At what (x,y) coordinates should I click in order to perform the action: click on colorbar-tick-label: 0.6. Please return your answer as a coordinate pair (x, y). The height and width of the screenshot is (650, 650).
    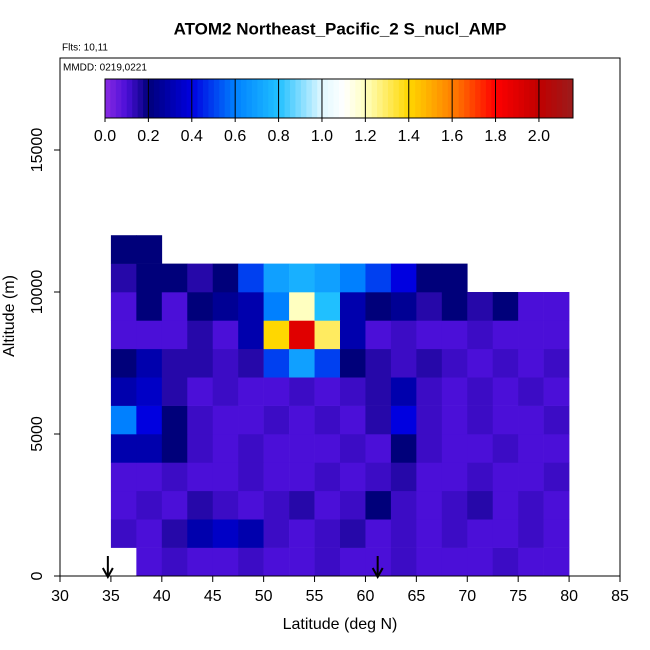
    Looking at the image, I should click on (235, 136).